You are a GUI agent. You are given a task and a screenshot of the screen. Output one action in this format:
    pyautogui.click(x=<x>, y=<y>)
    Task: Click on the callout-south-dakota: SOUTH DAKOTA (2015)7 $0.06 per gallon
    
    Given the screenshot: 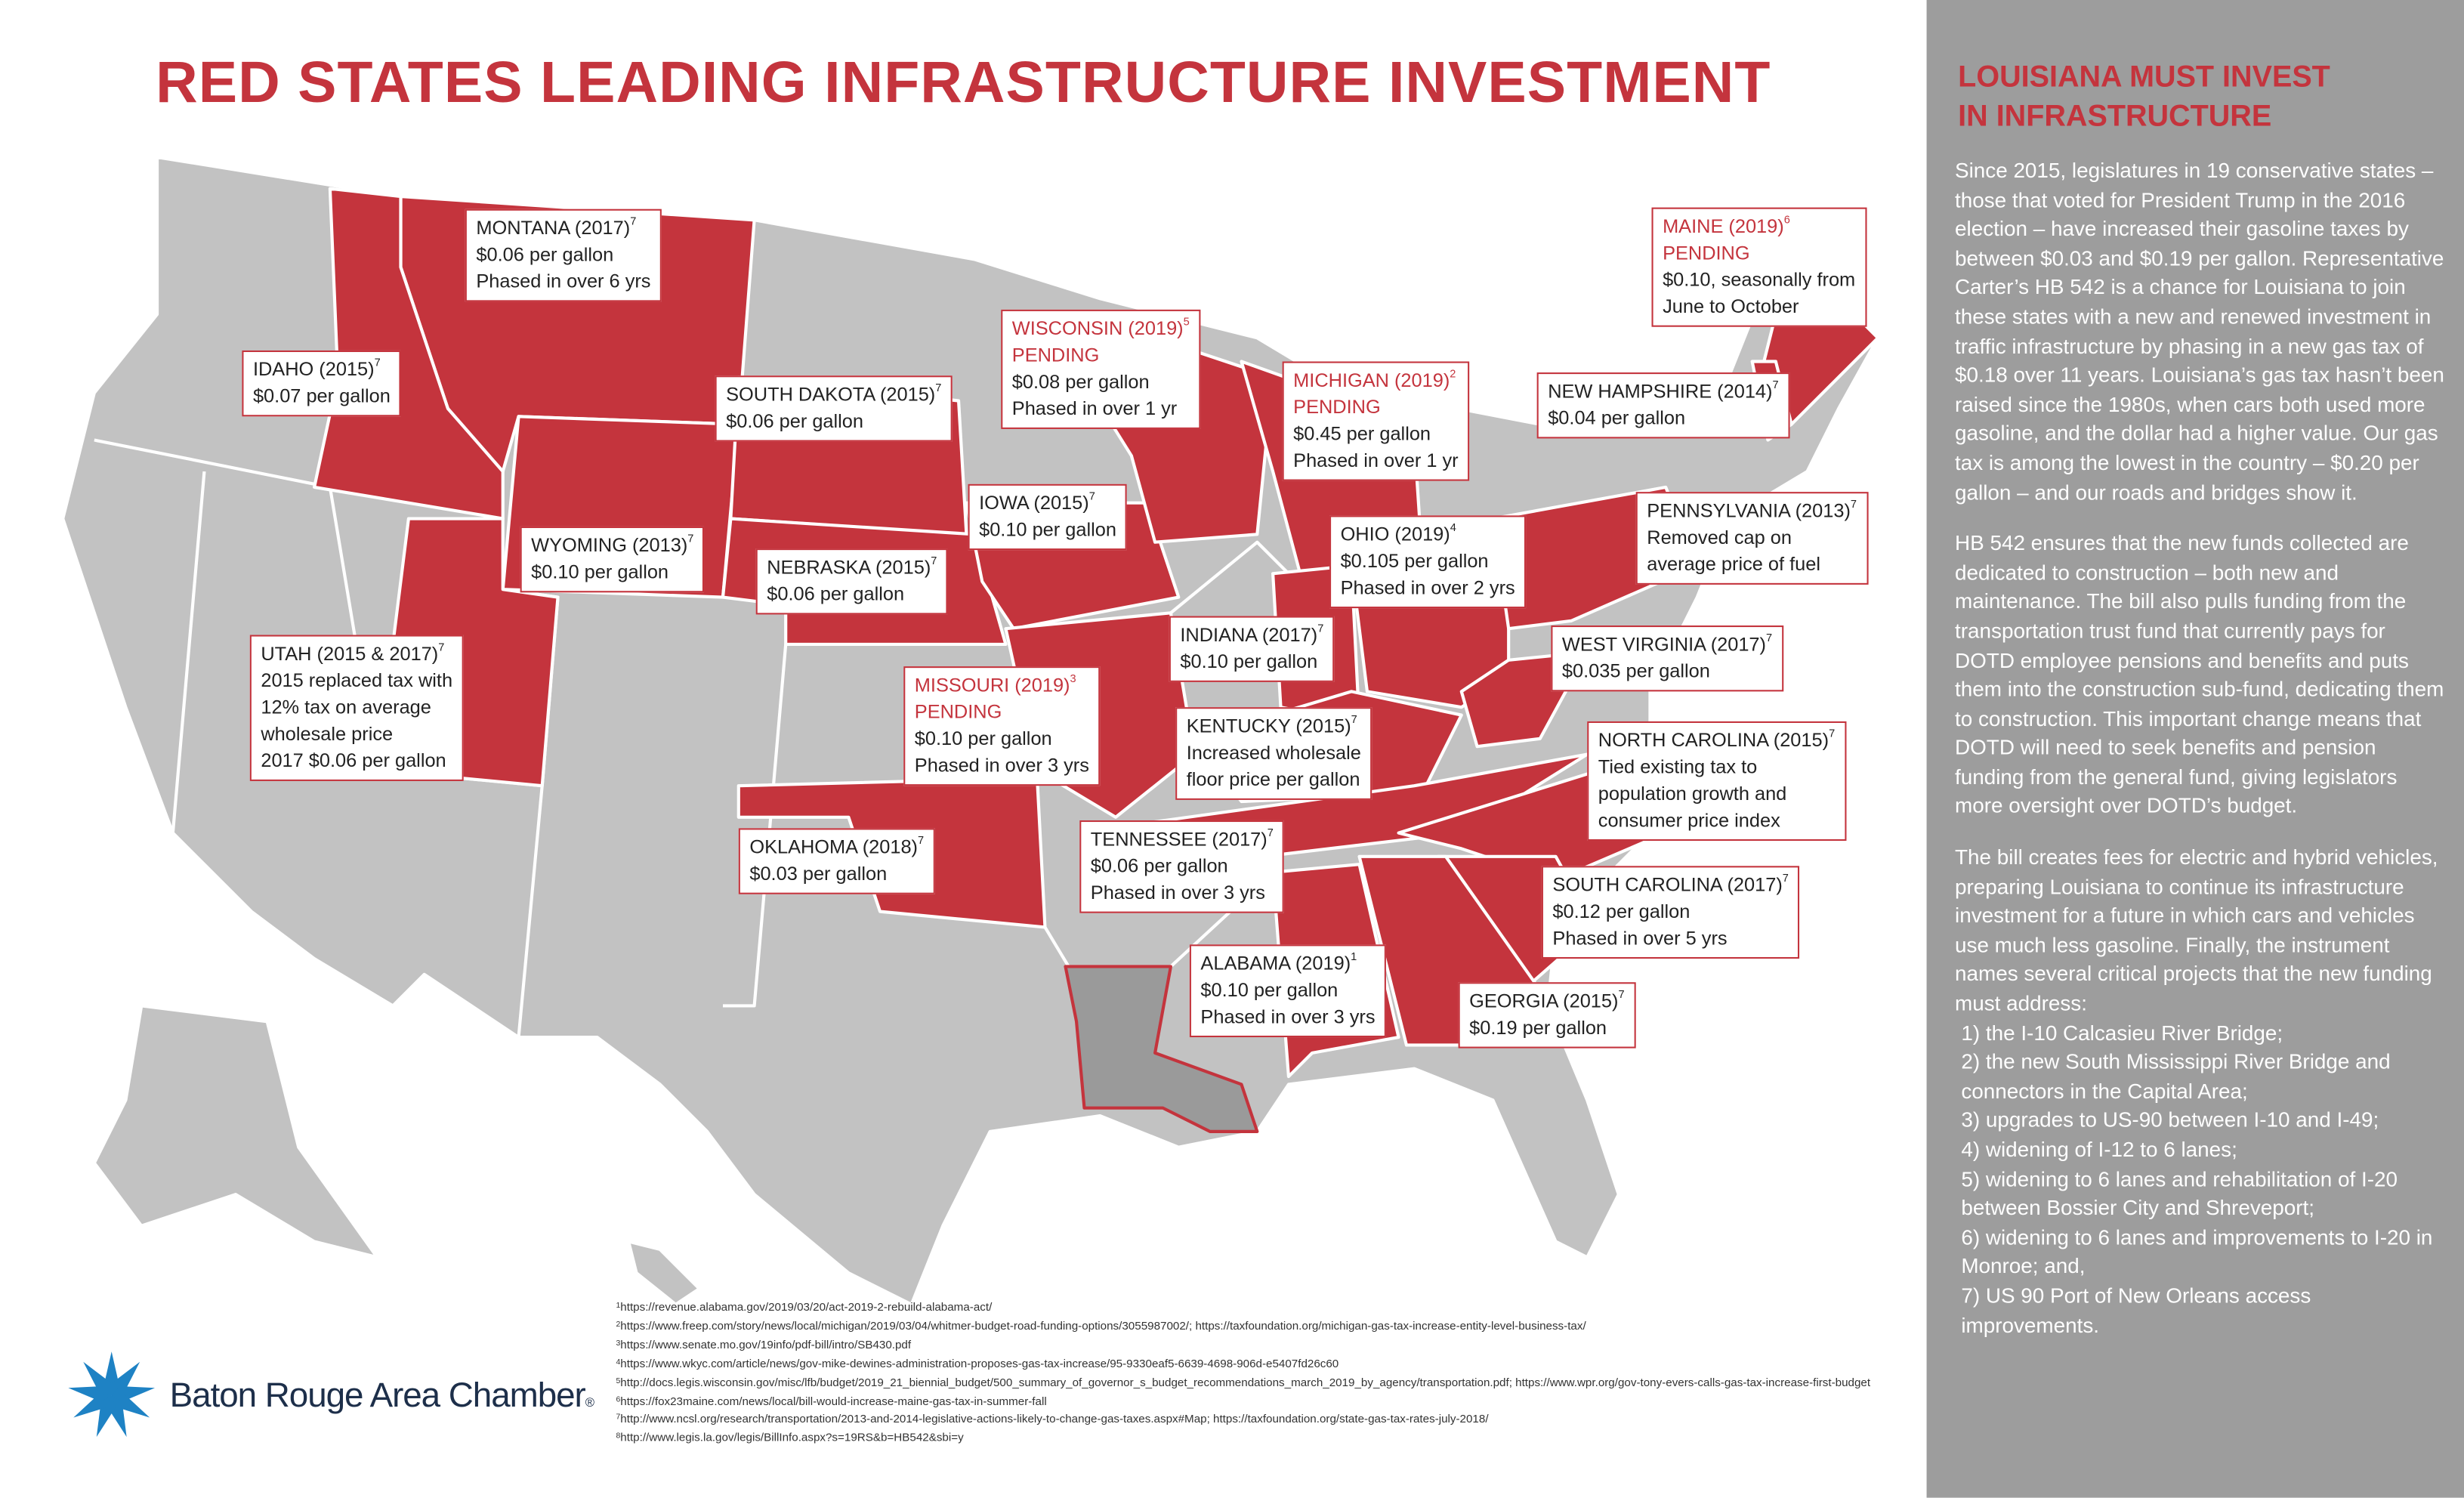 What is the action you would take?
    pyautogui.click(x=834, y=409)
    